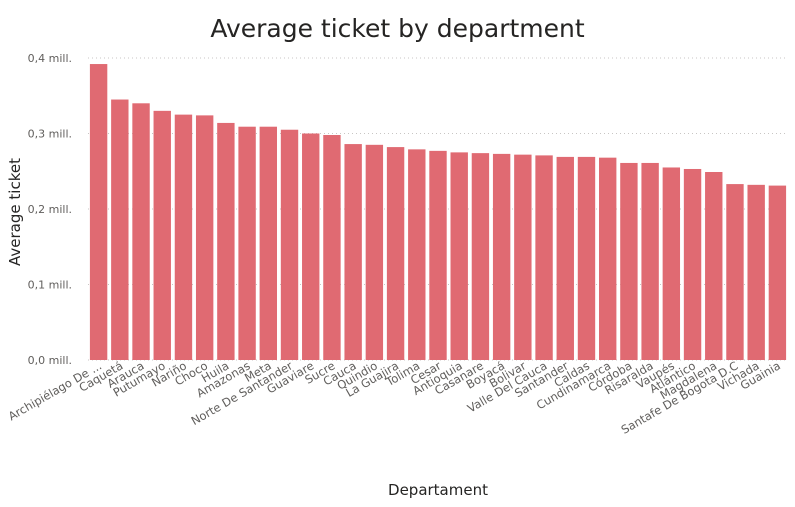  I want to click on x-axis-title: Departament, so click(438, 490).